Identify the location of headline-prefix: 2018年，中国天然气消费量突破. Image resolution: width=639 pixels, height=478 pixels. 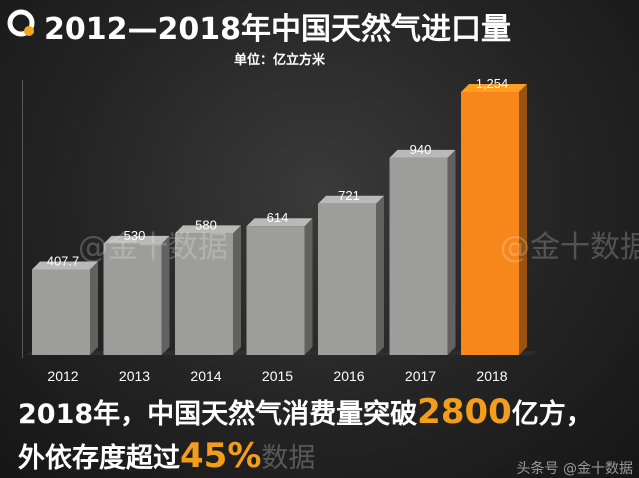
(218, 414).